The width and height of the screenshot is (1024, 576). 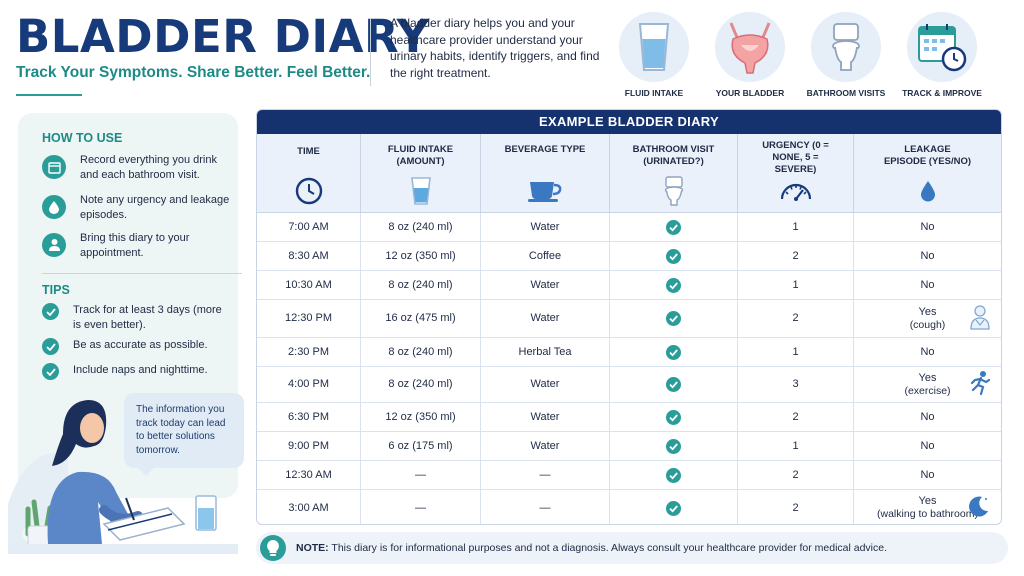 I want to click on water-glass-icon, so click(x=654, y=47).